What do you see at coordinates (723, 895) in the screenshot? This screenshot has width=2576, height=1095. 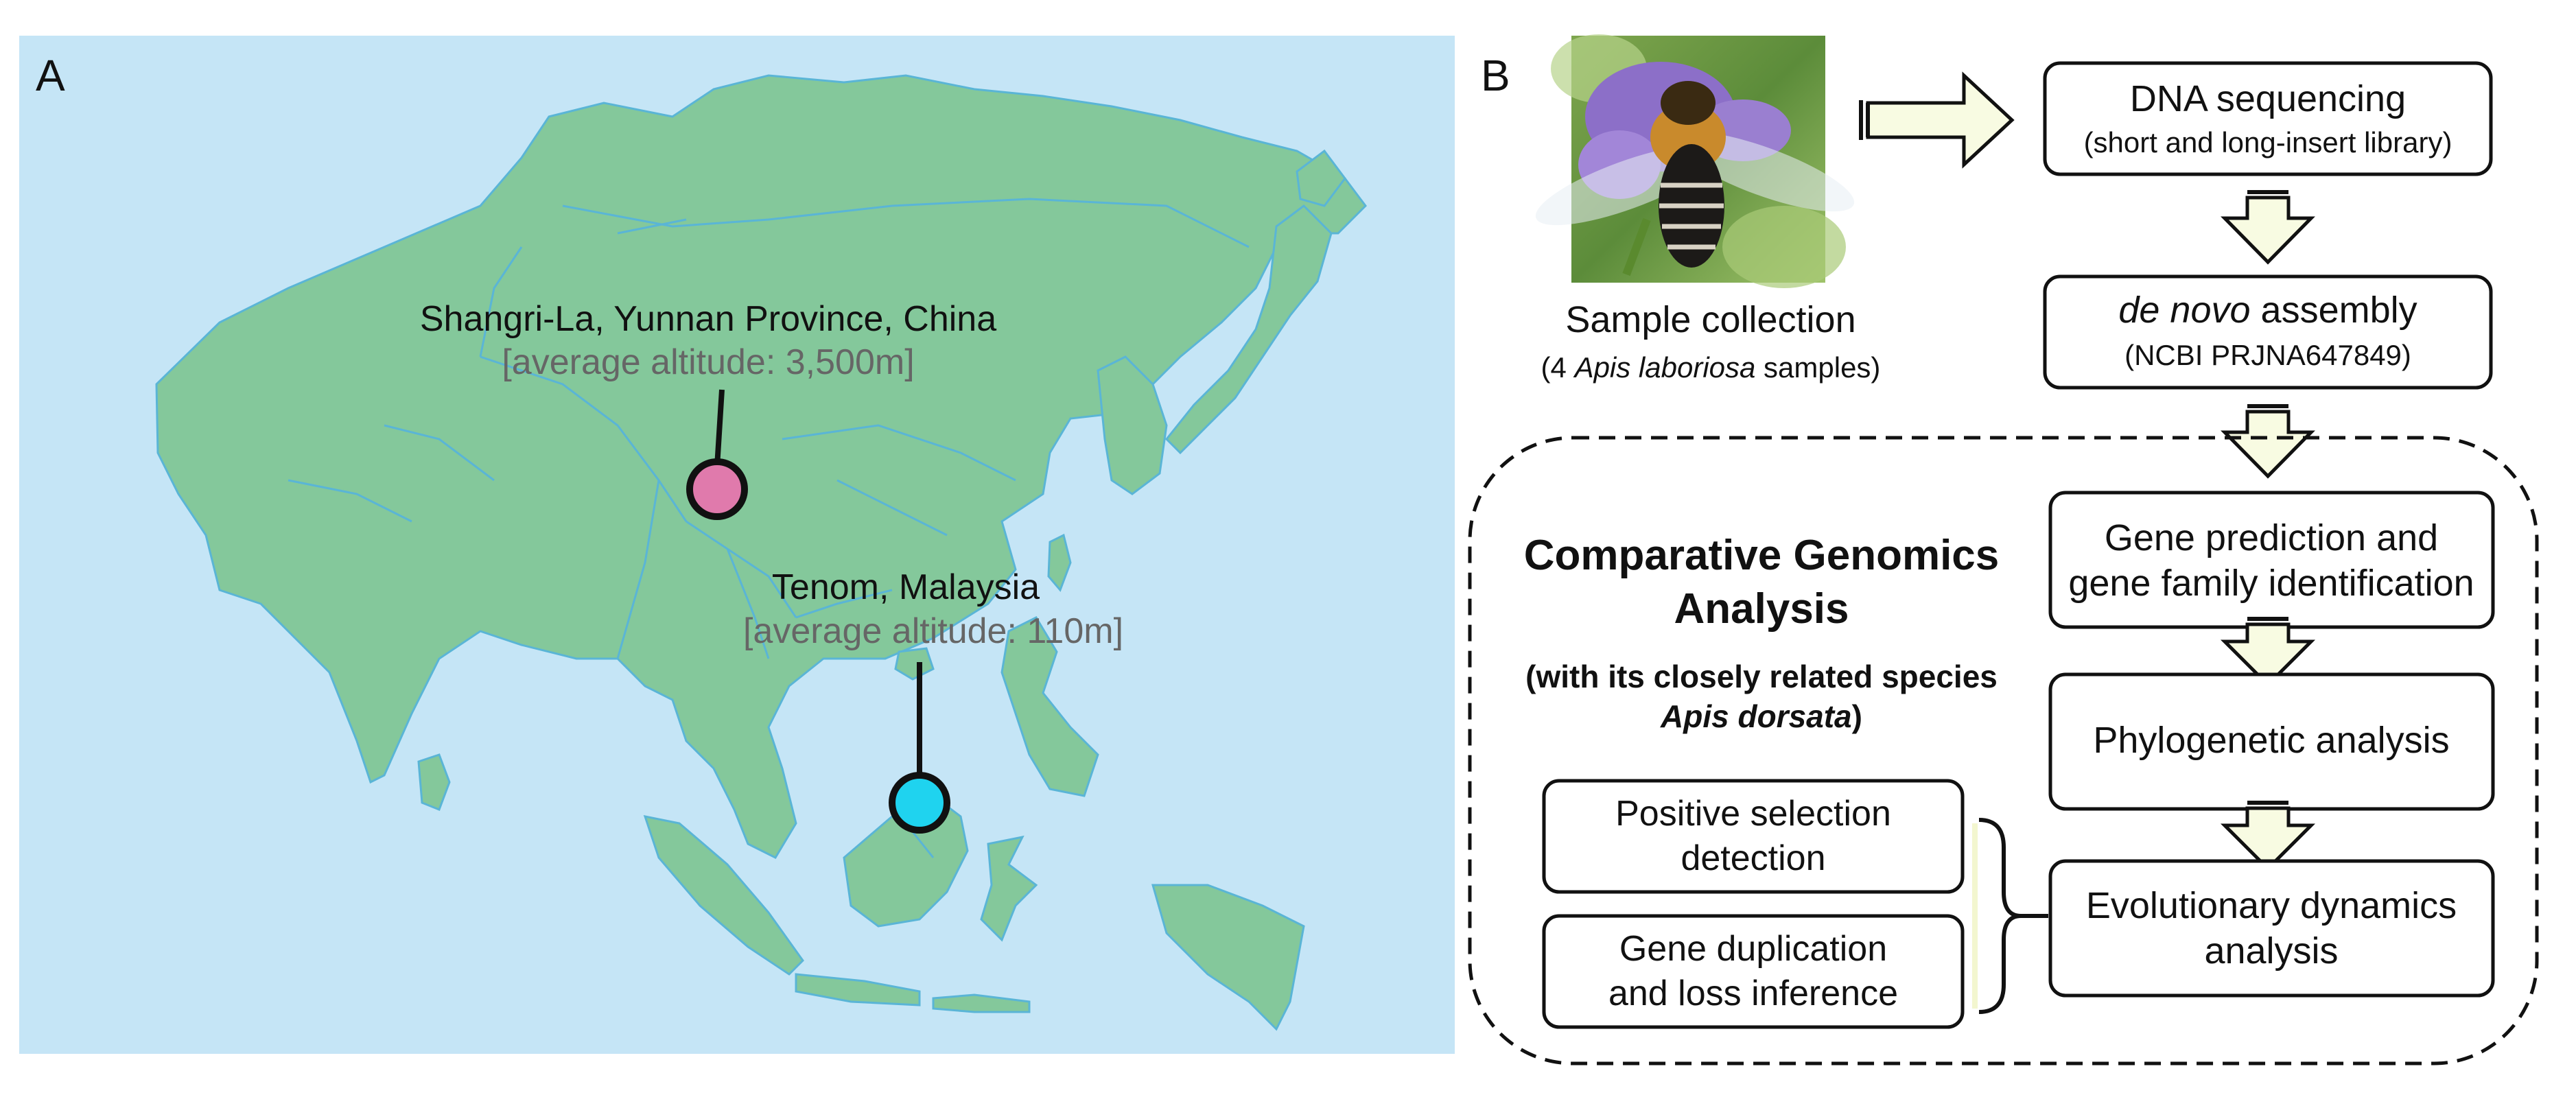 I see `land-sumatra` at bounding box center [723, 895].